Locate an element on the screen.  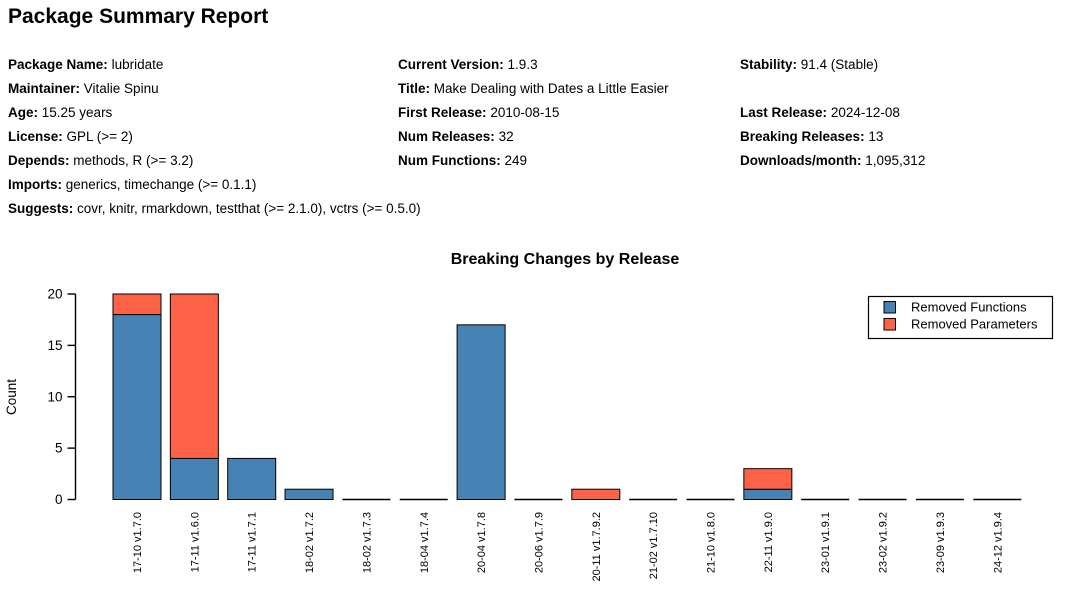
chart-title: Breaking Changes by Release is located at coordinates (565, 259).